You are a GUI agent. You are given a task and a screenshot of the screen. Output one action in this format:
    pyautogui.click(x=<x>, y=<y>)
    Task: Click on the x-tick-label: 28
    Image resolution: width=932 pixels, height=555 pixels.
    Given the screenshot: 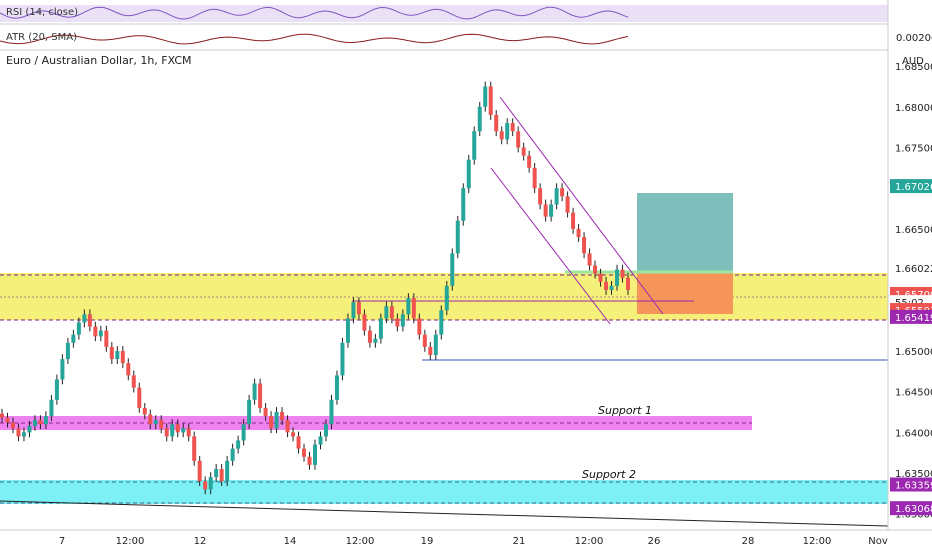 What is the action you would take?
    pyautogui.click(x=748, y=541)
    